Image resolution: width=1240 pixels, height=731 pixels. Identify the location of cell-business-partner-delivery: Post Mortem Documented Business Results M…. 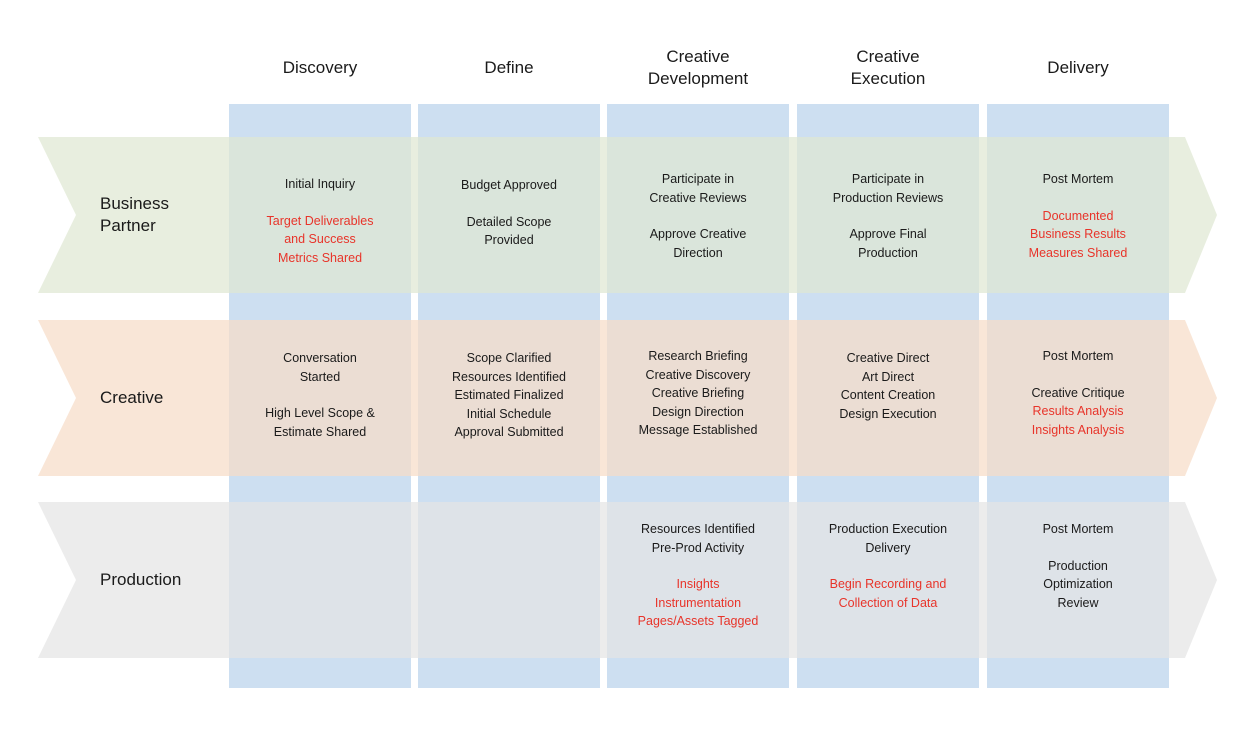
(1078, 216).